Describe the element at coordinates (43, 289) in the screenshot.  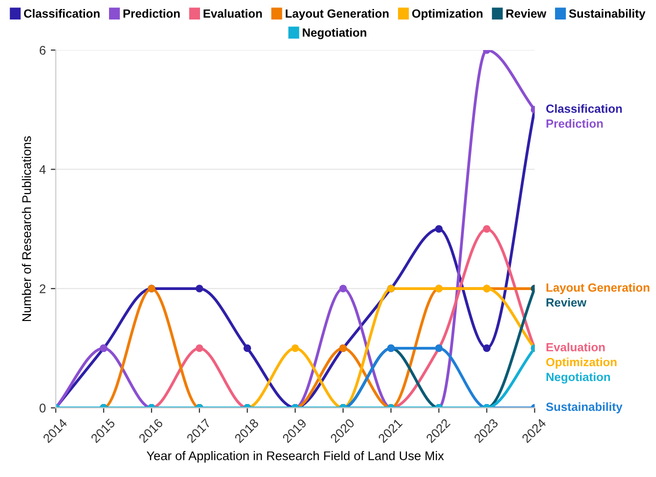
I see `y-tick-label: 2` at that location.